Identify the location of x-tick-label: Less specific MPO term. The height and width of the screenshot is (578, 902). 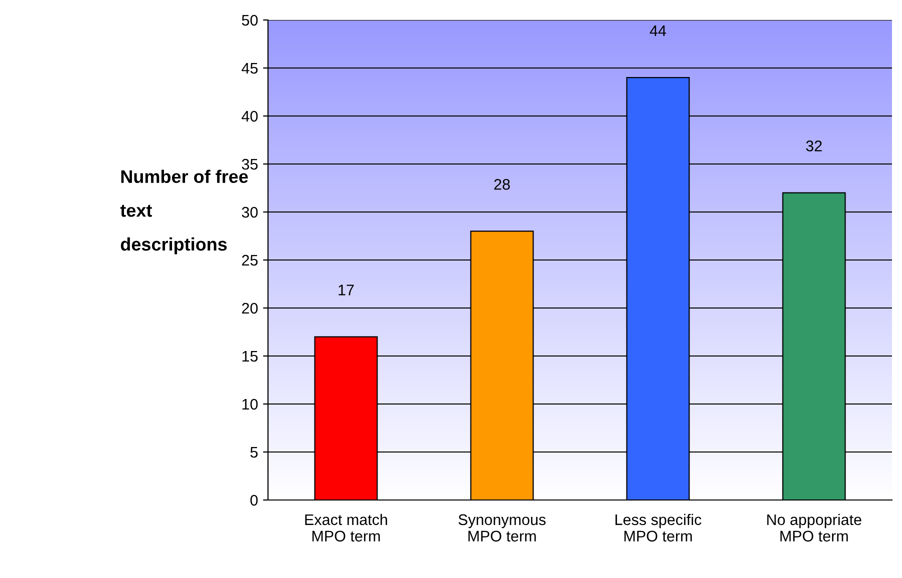
(659, 528).